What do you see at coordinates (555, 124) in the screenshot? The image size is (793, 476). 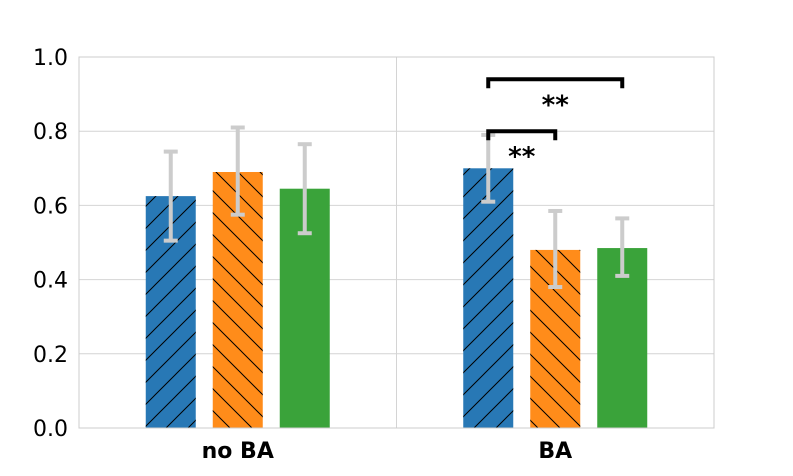 I see `annotations: ****` at bounding box center [555, 124].